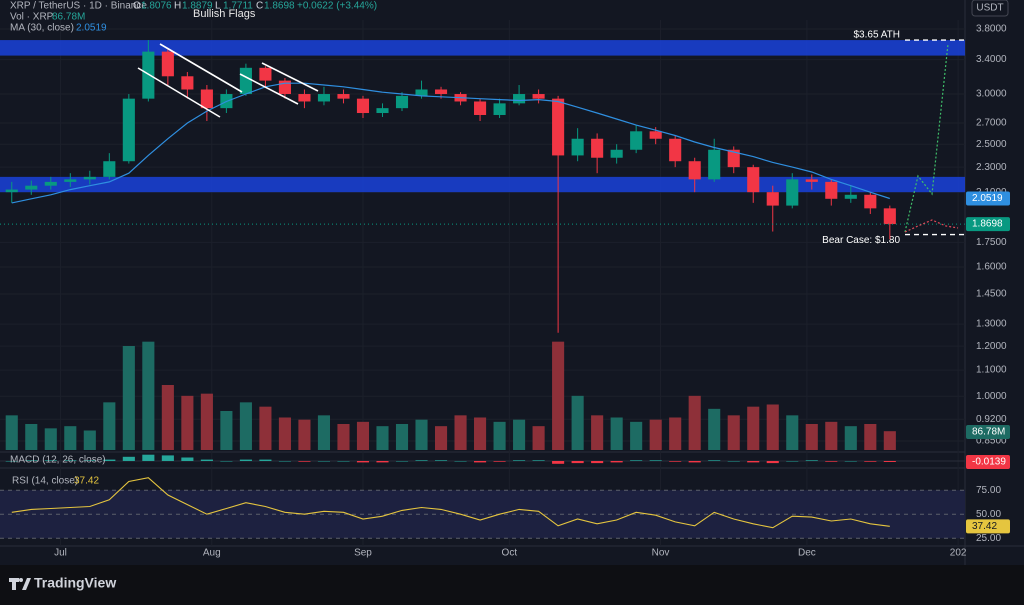 The height and width of the screenshot is (605, 1024). I want to click on annotation-title: Bullish Flags, so click(224, 14).